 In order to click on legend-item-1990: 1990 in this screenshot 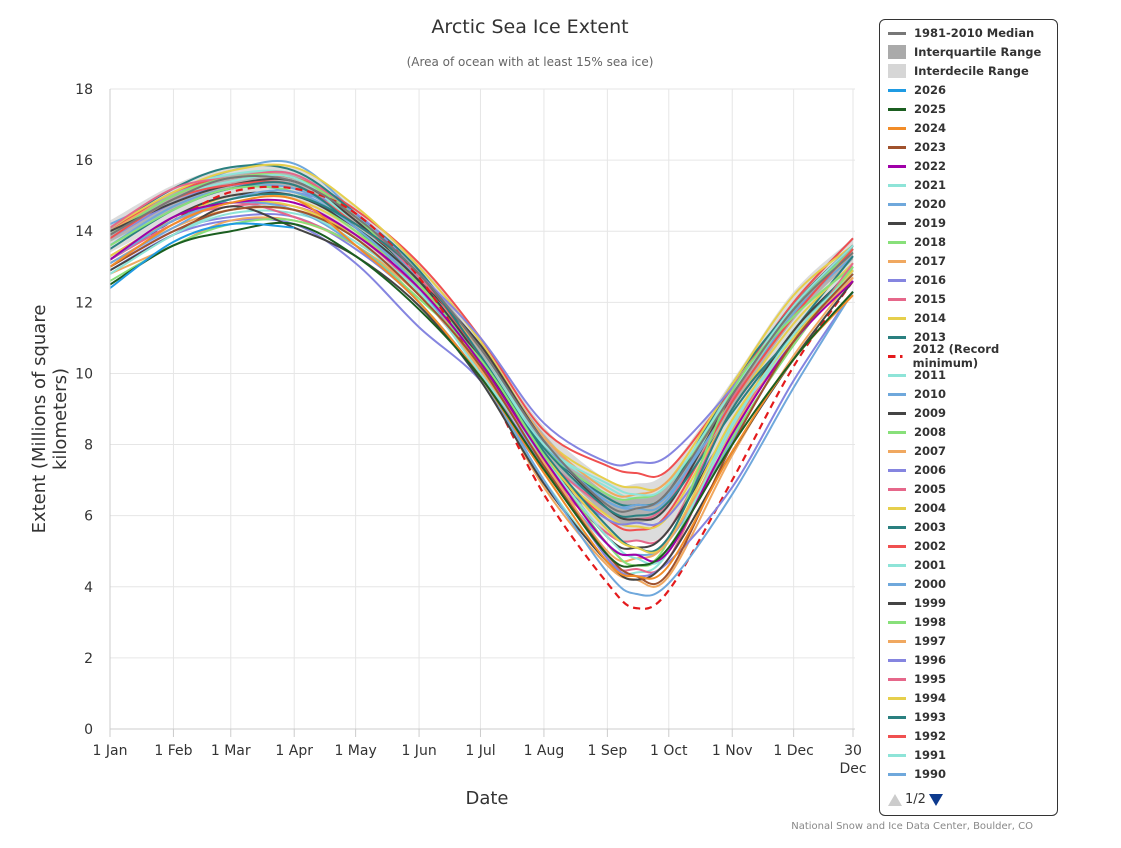, I will do `click(917, 774)`.